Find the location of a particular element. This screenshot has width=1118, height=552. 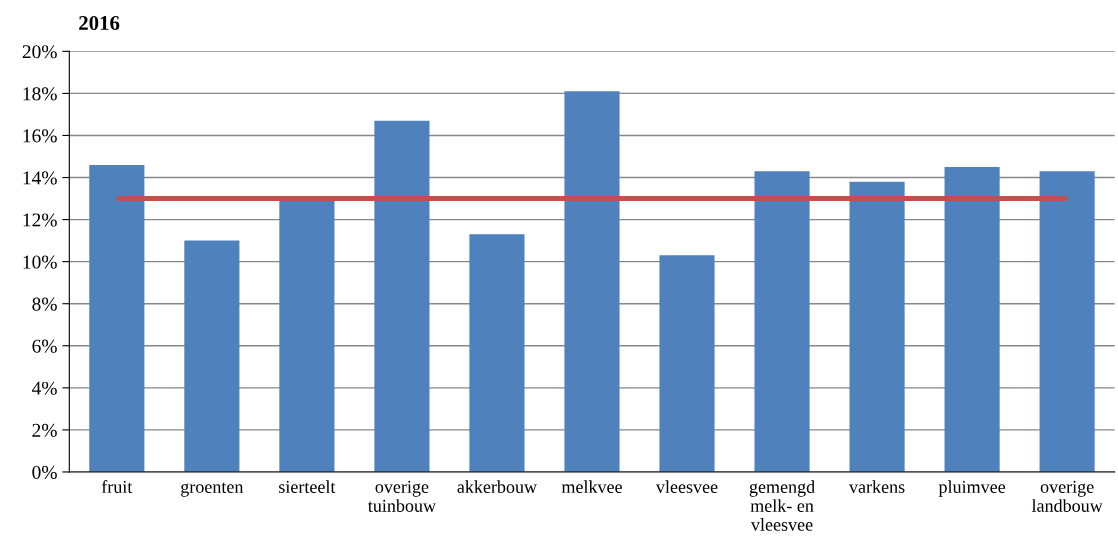

y-tick-label: 4% is located at coordinates (44, 388).